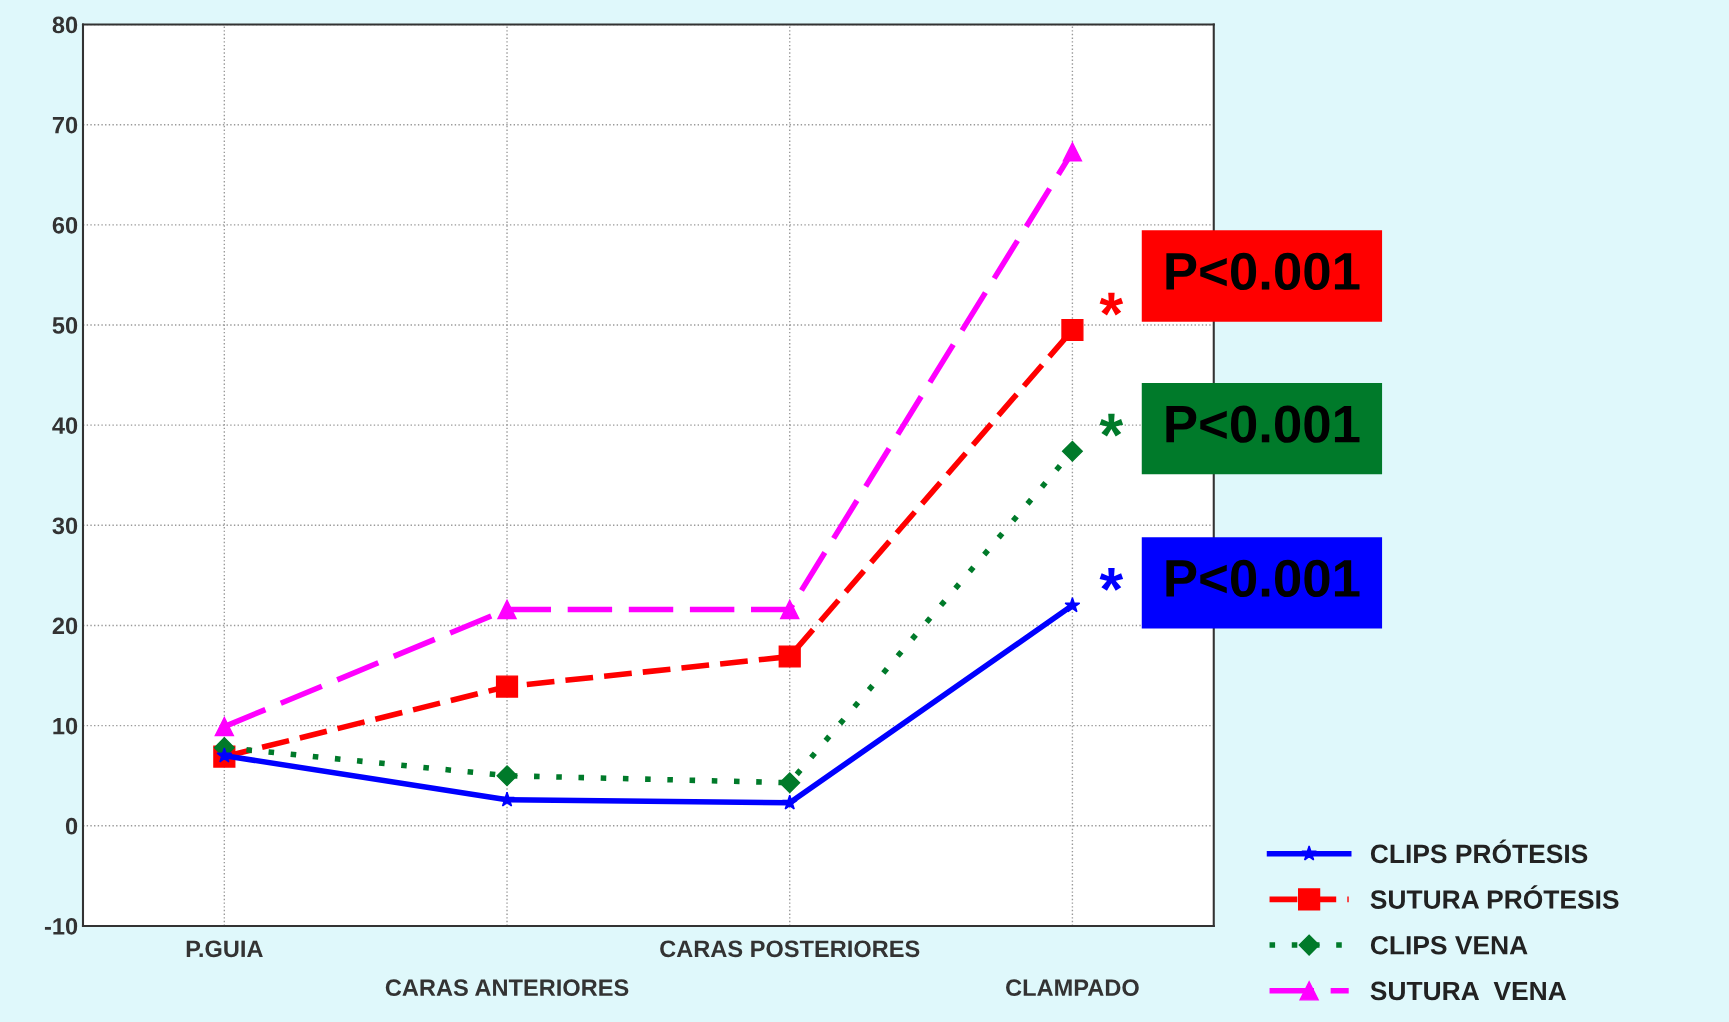  What do you see at coordinates (65, 125) in the screenshot?
I see `y-tick-label: 70` at bounding box center [65, 125].